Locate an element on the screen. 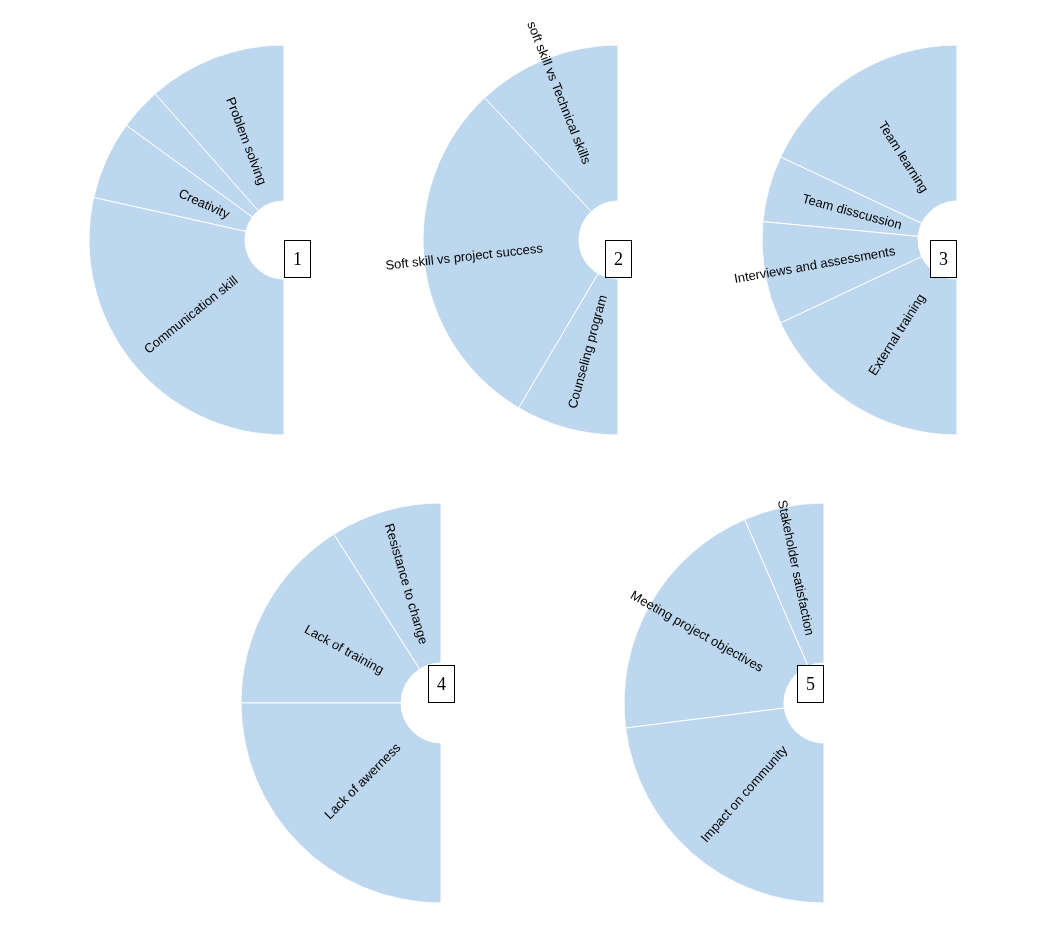  slice-label: Stakeholder satisfaction is located at coordinates (796, 567).